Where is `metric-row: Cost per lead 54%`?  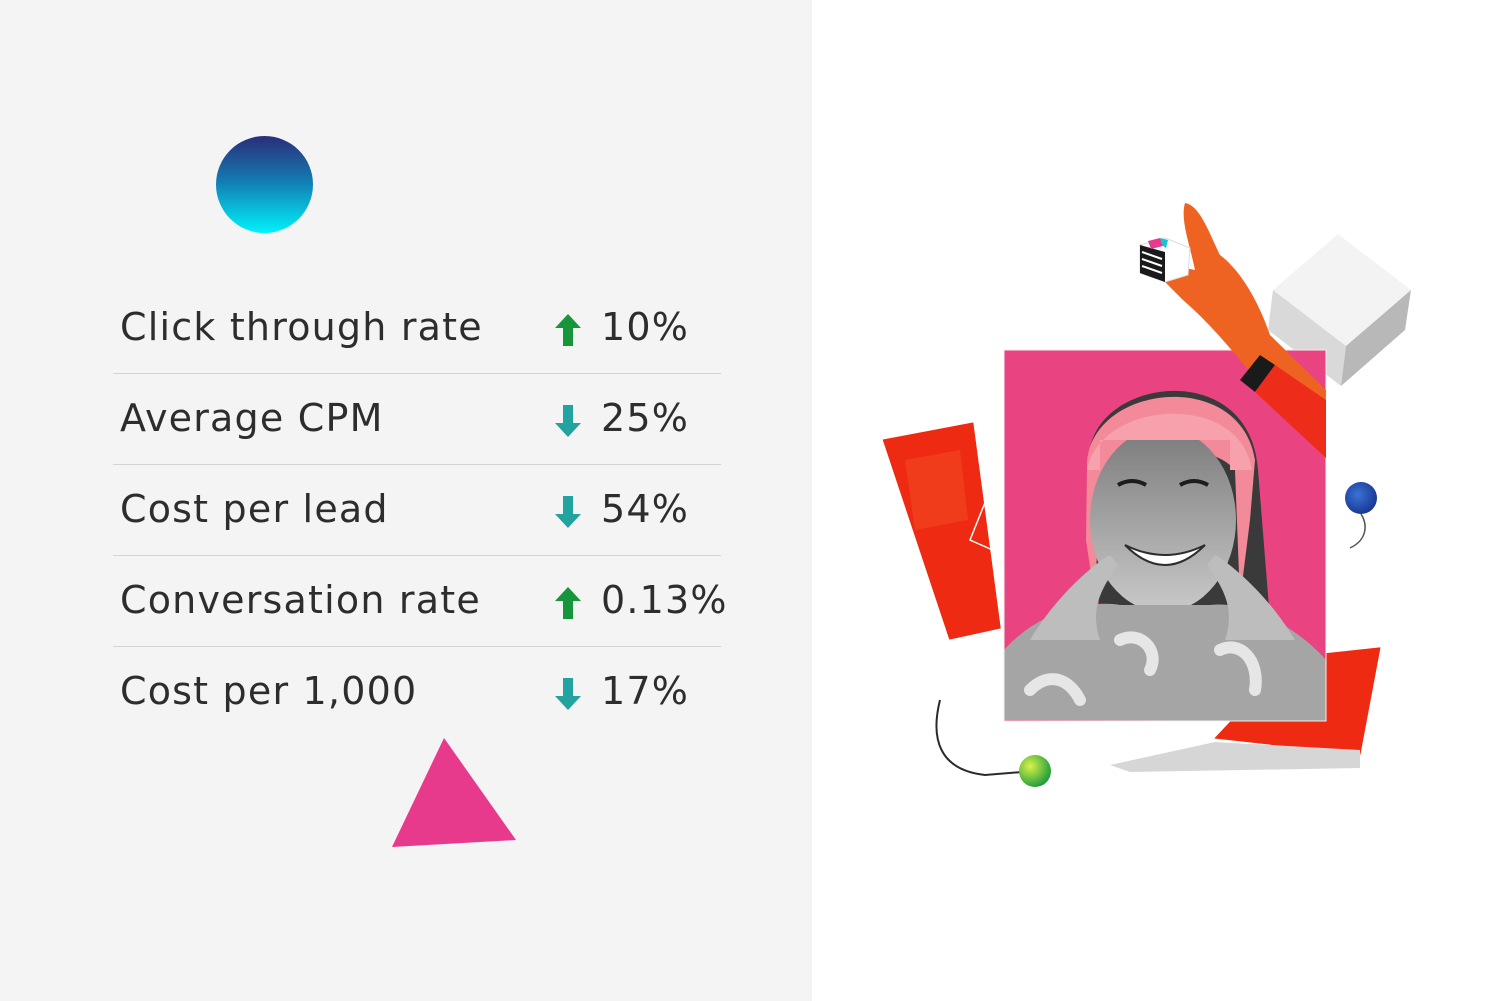 metric-row: Cost per lead 54% is located at coordinates (417, 510).